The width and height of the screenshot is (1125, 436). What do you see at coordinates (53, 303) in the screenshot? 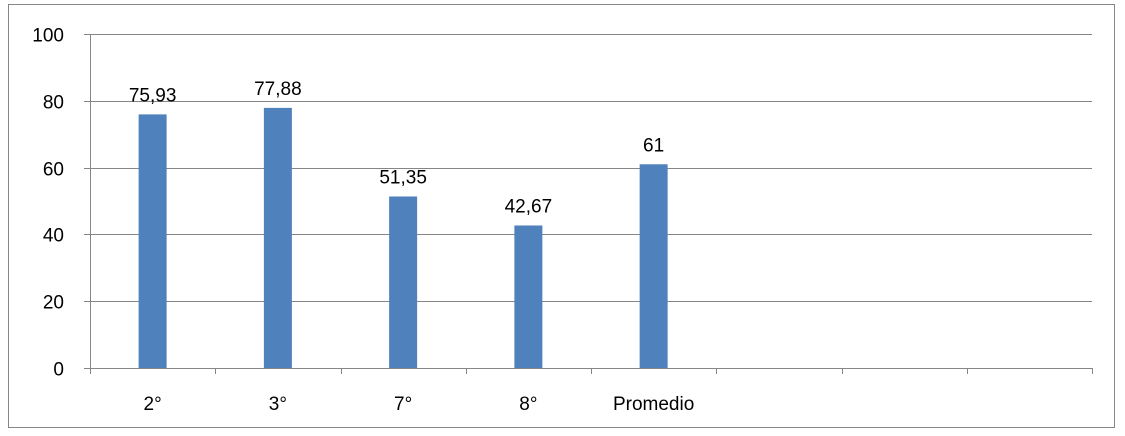
I see `y-tick-label: 20` at bounding box center [53, 303].